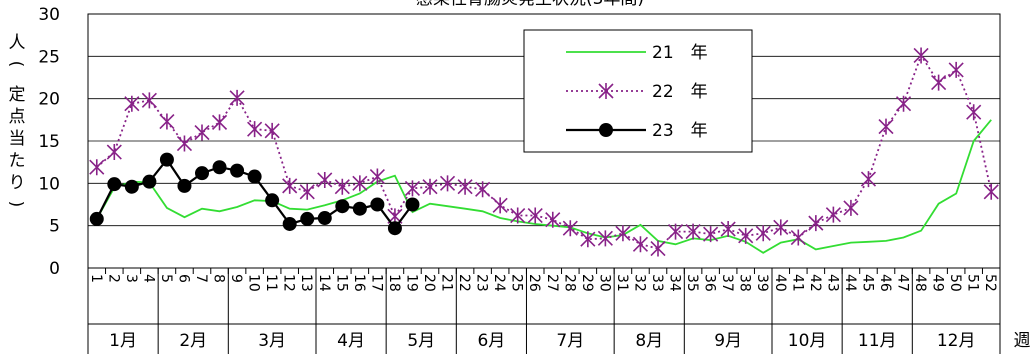 This screenshot has width=1034, height=354. What do you see at coordinates (49, 100) in the screenshot?
I see `y-tick-label: 20` at bounding box center [49, 100].